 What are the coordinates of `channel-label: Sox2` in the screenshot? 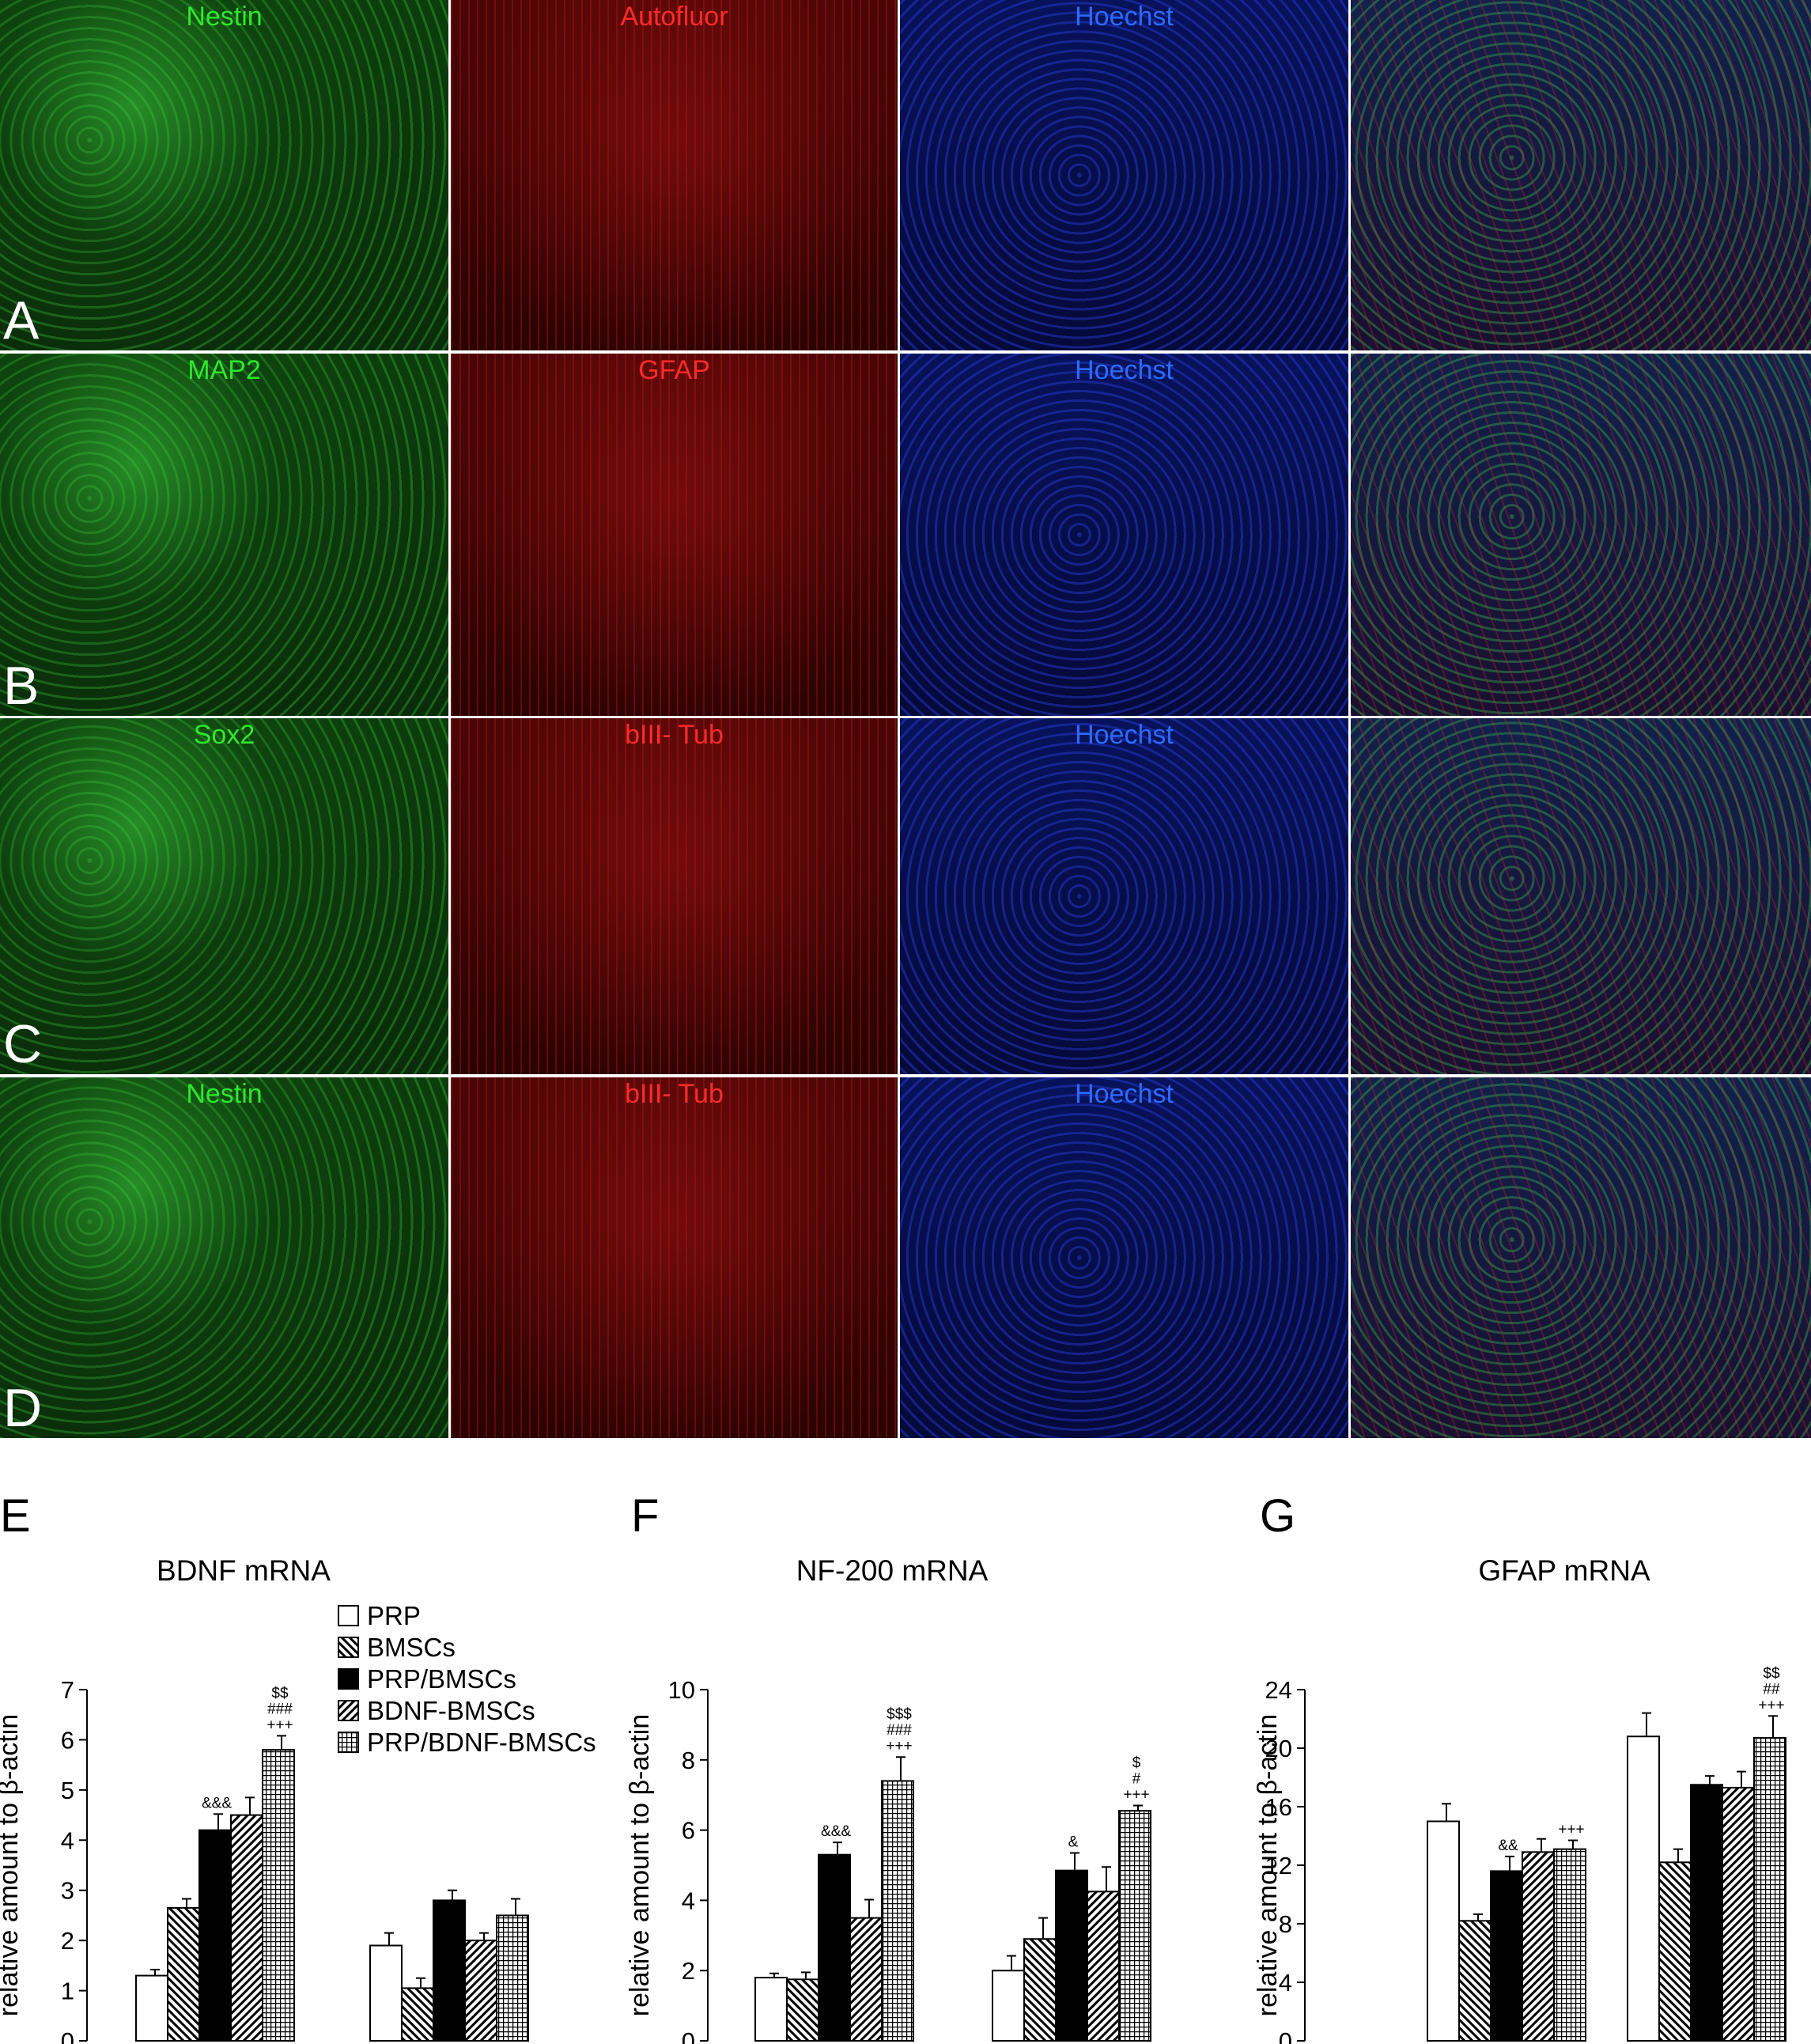 It's located at (224, 735).